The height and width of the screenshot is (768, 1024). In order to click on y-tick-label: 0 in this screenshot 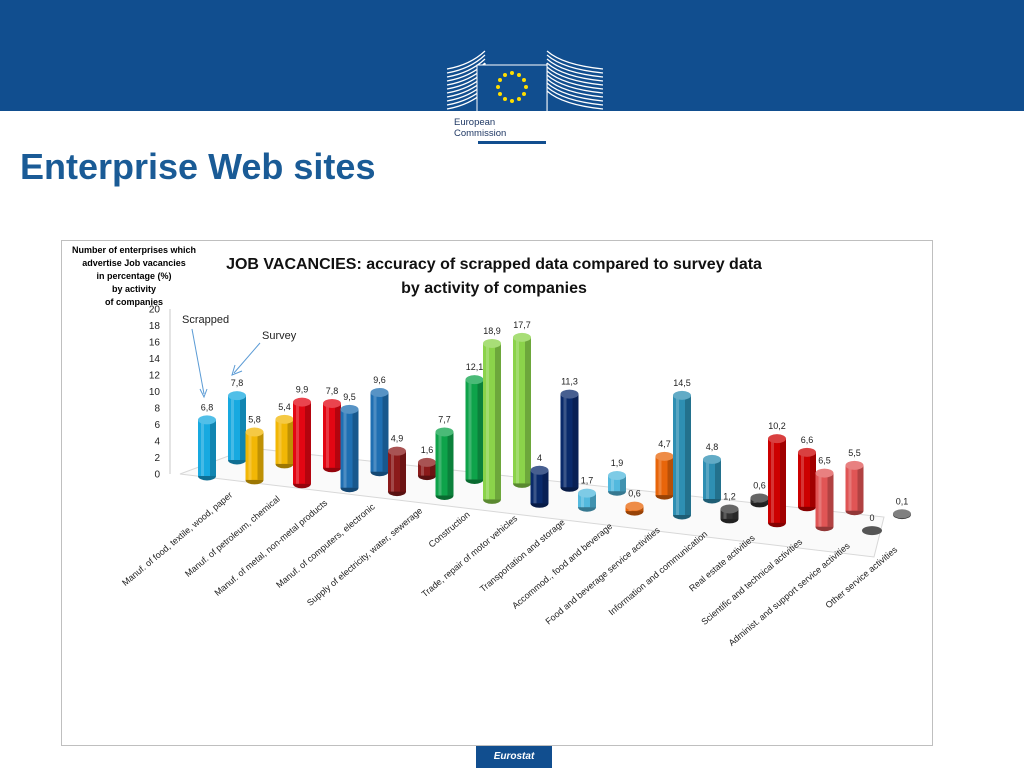, I will do `click(157, 475)`.